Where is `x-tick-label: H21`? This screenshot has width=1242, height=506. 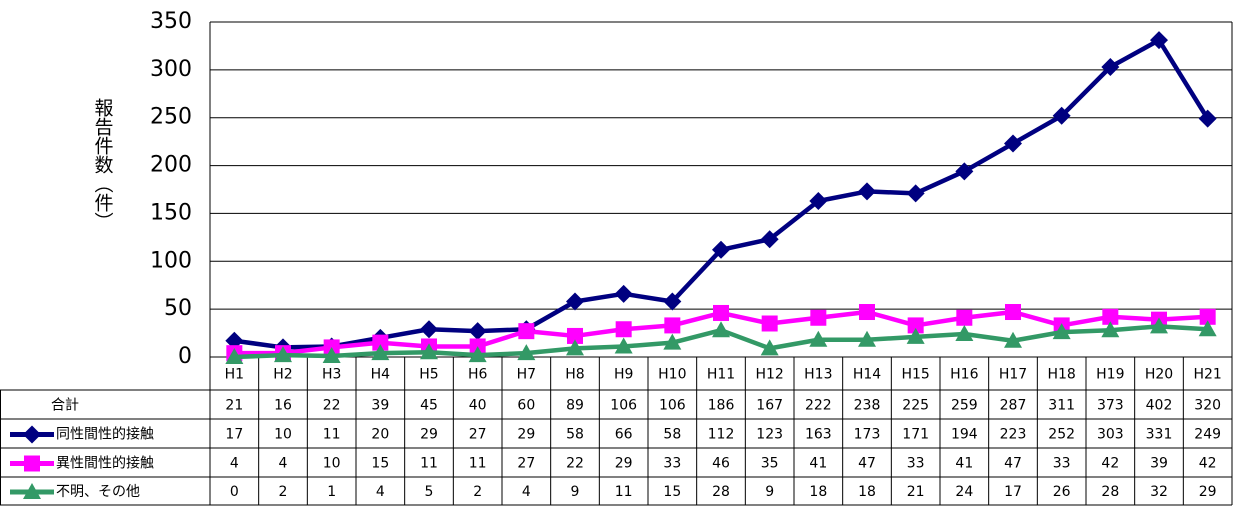 x-tick-label: H21 is located at coordinates (1207, 375).